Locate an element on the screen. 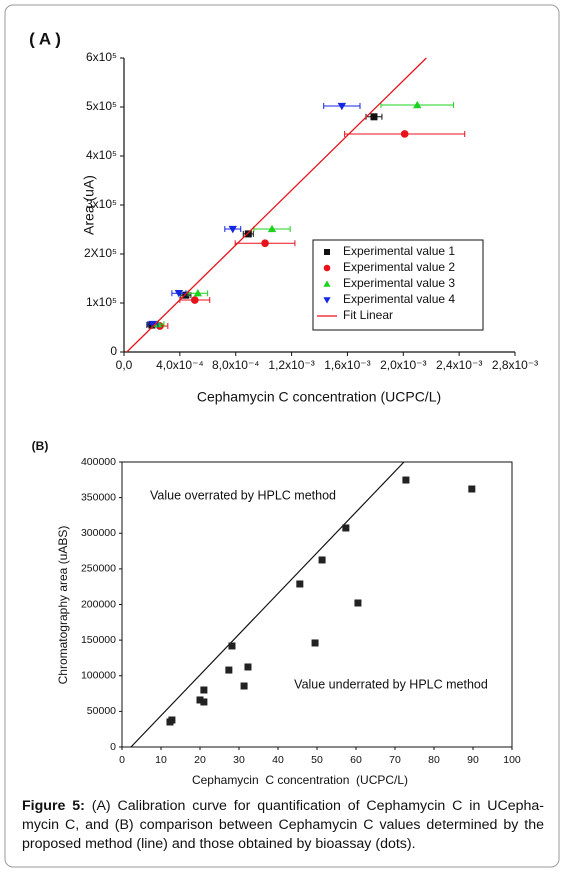  annotation: Value underrated by HPLC method is located at coordinates (391, 684).